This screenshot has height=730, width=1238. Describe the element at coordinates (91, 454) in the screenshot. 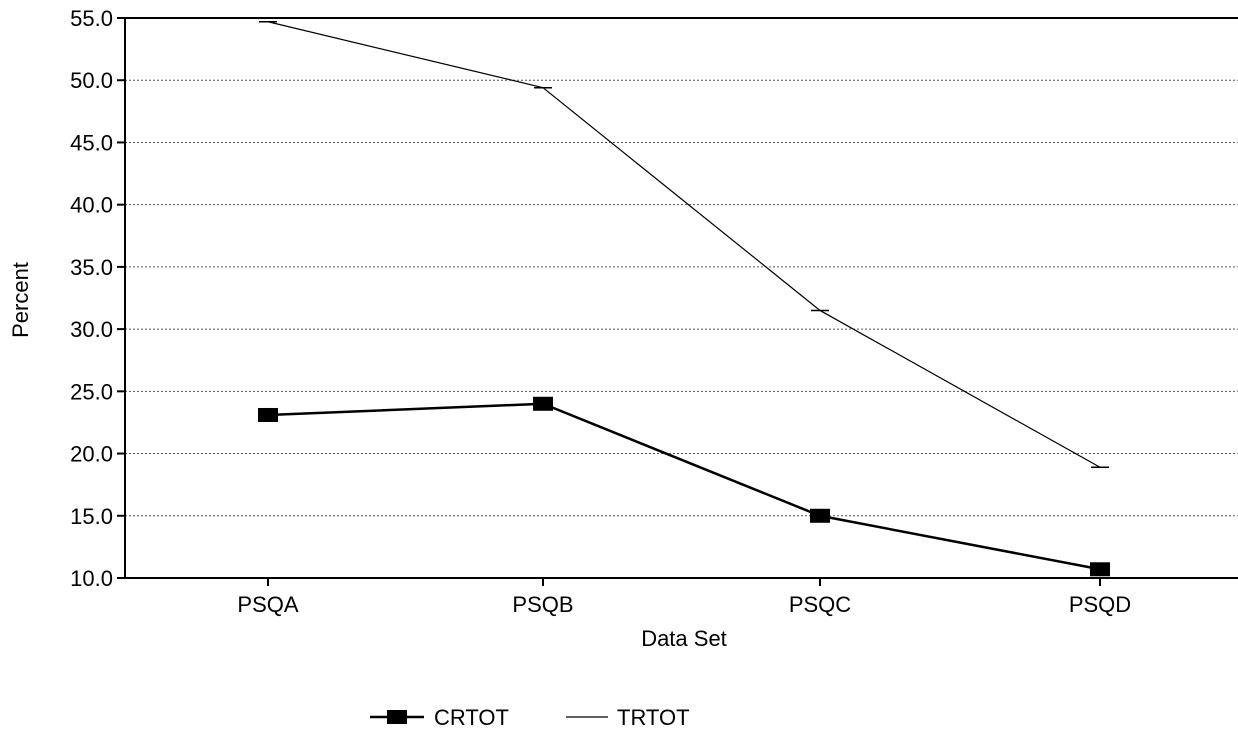

I see `y-tick-label: 20.0` at that location.